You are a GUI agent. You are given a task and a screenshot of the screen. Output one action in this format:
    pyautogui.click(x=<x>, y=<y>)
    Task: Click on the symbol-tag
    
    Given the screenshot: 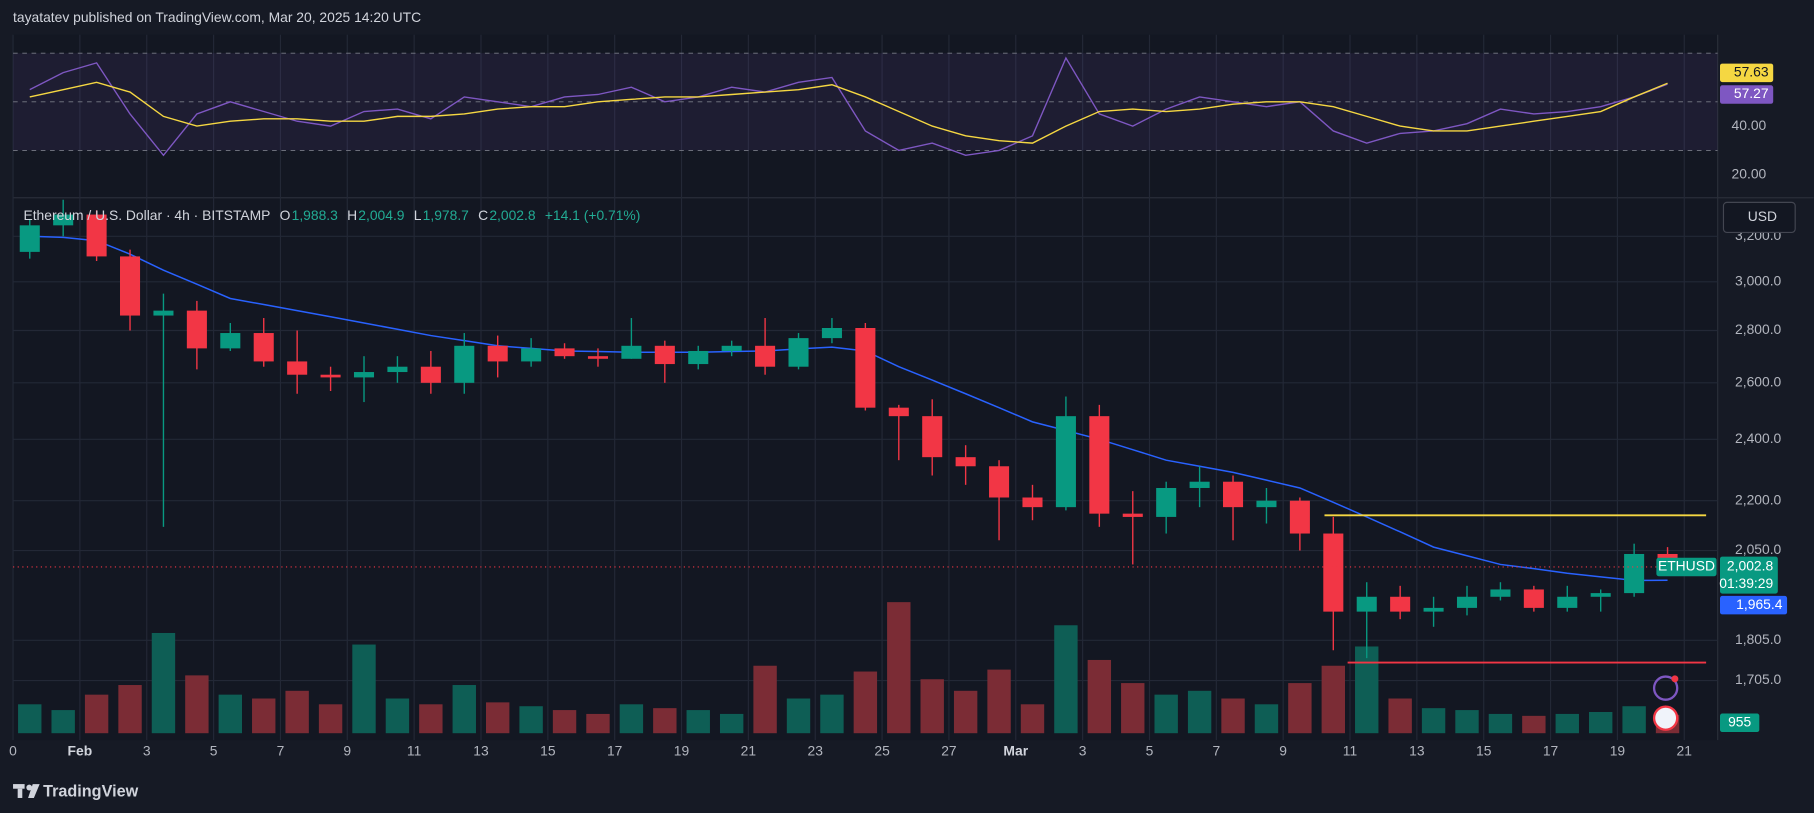 What is the action you would take?
    pyautogui.click(x=1686, y=567)
    